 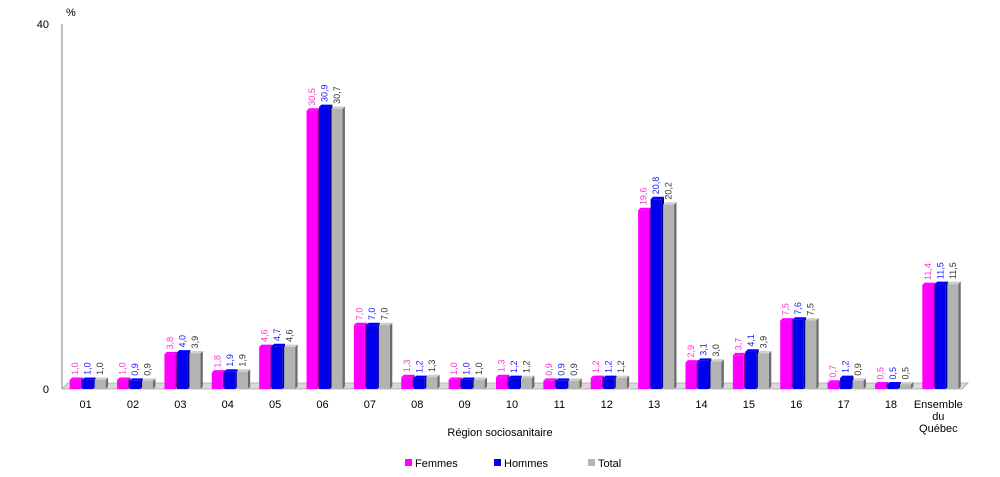 What do you see at coordinates (749, 405) in the screenshot?
I see `x-tick-label: 15` at bounding box center [749, 405].